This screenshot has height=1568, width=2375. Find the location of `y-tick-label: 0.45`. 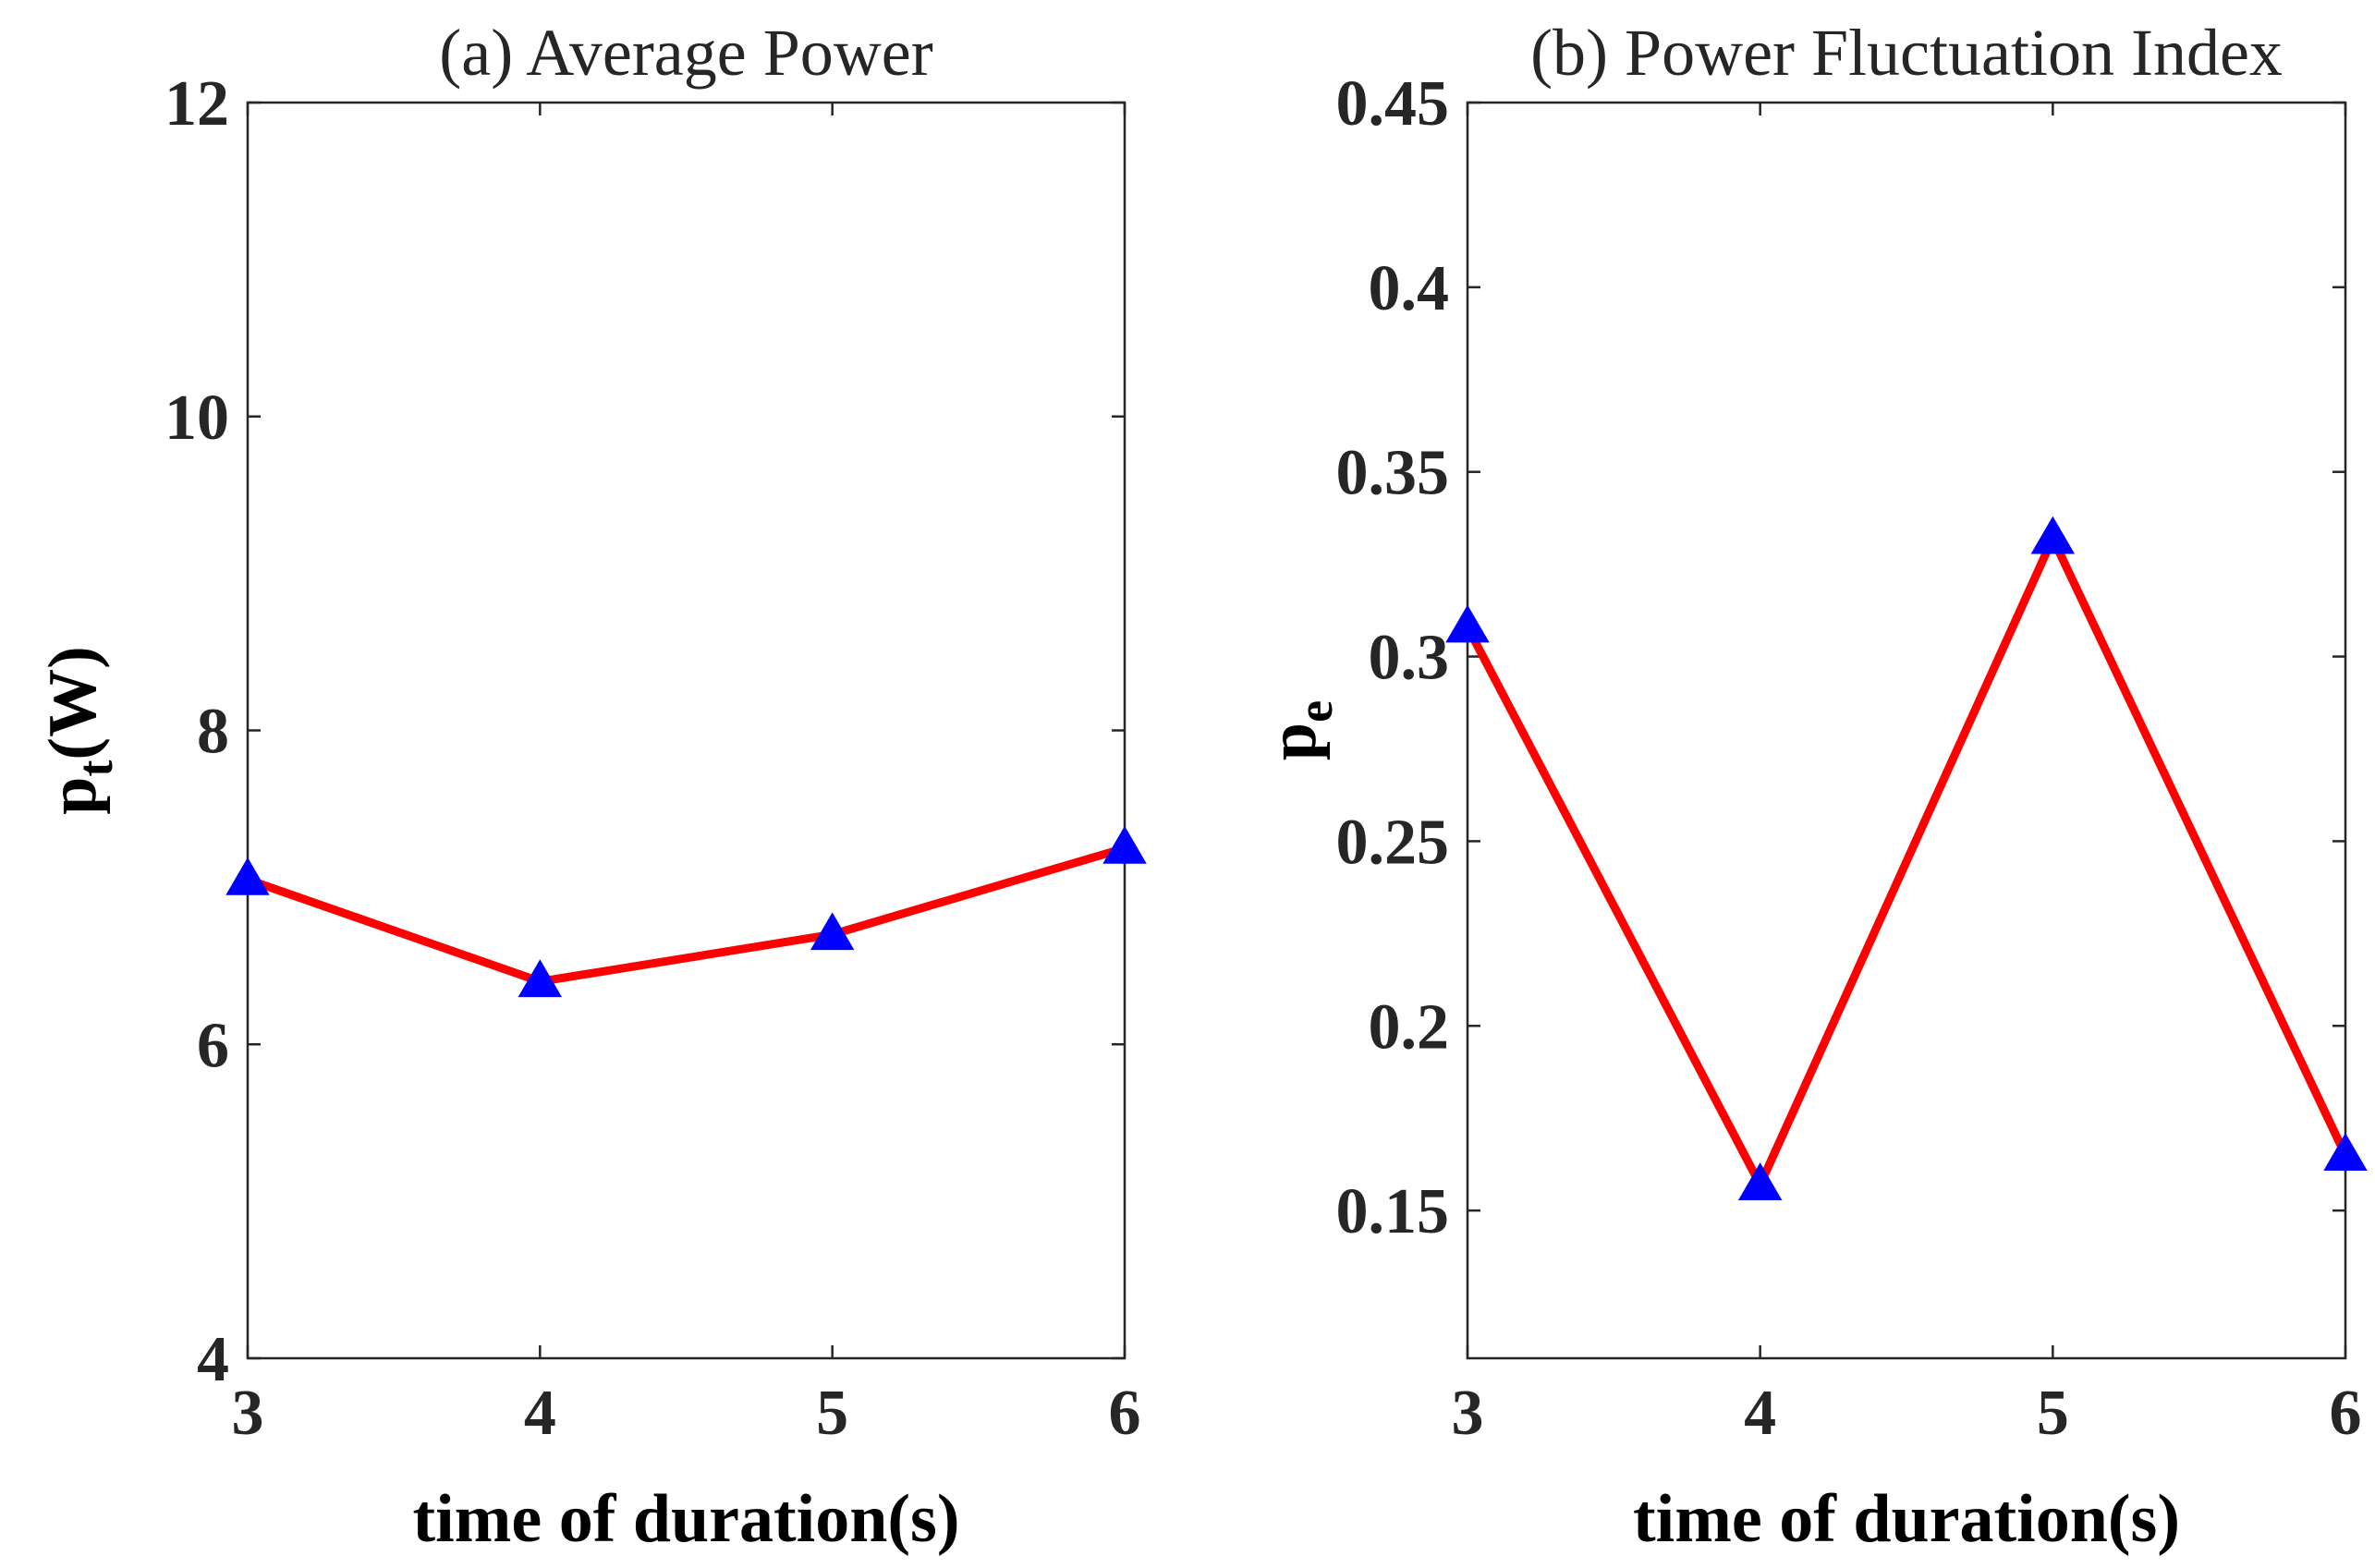

y-tick-label: 0.45 is located at coordinates (1393, 104).